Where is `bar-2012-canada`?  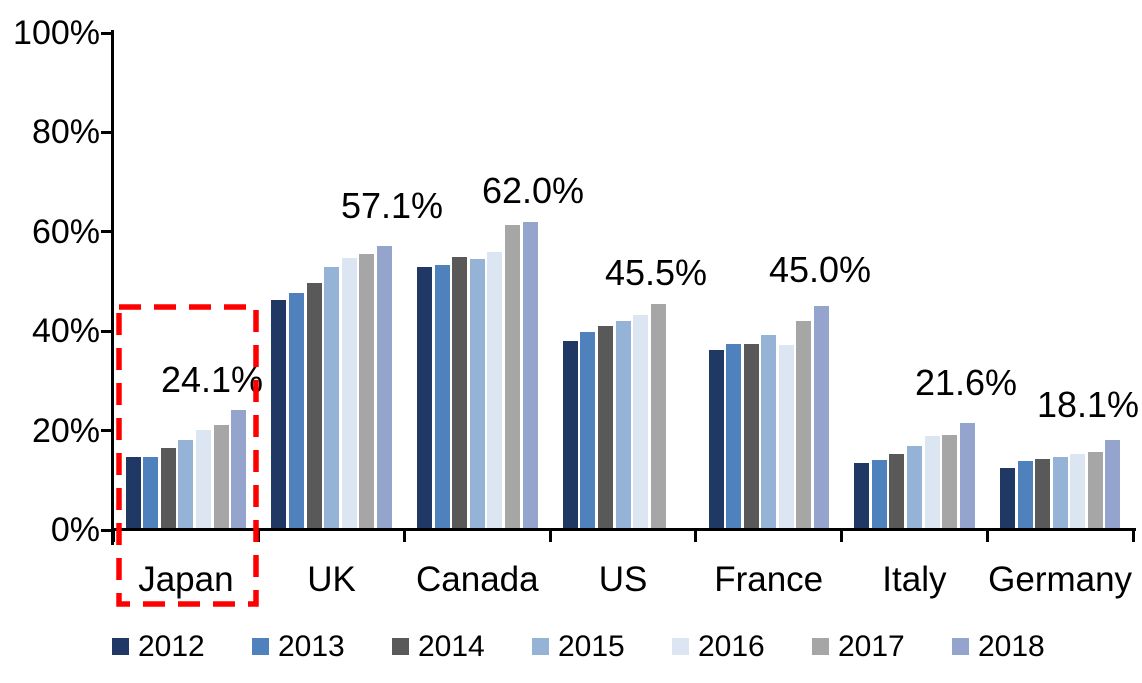 bar-2012-canada is located at coordinates (425, 398).